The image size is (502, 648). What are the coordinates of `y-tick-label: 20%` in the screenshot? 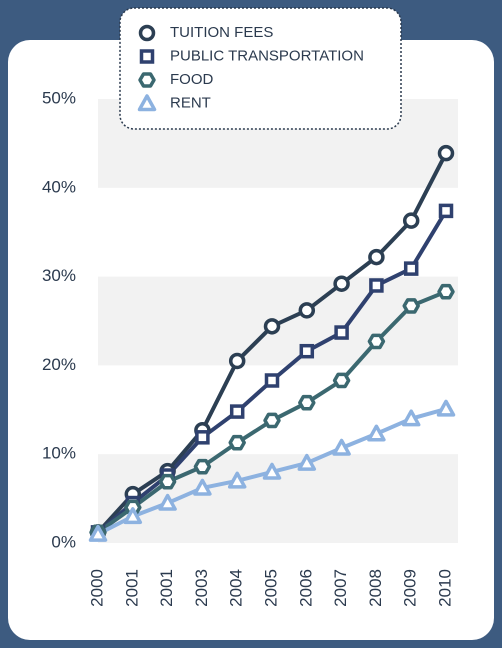 It's located at (59, 364).